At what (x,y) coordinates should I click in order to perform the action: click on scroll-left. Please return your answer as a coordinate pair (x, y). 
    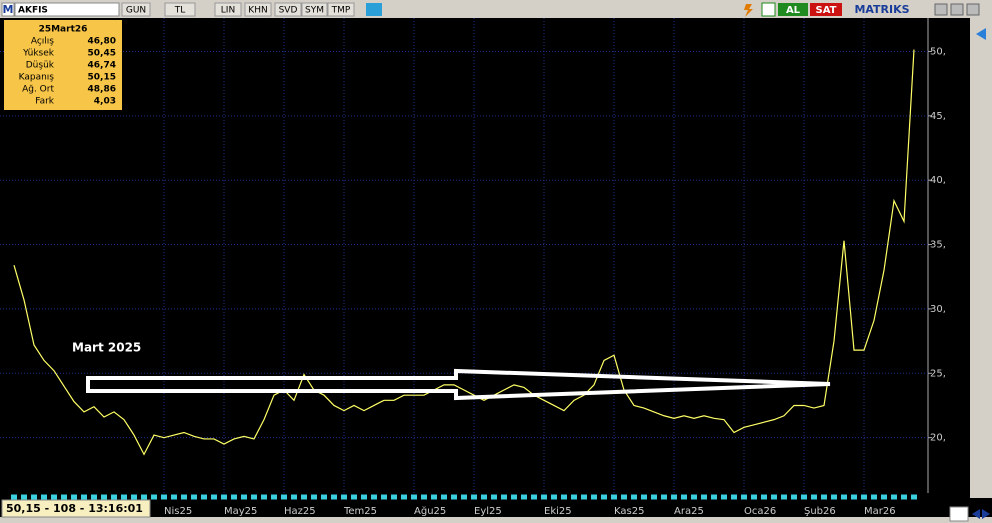
    Looking at the image, I should click on (976, 514).